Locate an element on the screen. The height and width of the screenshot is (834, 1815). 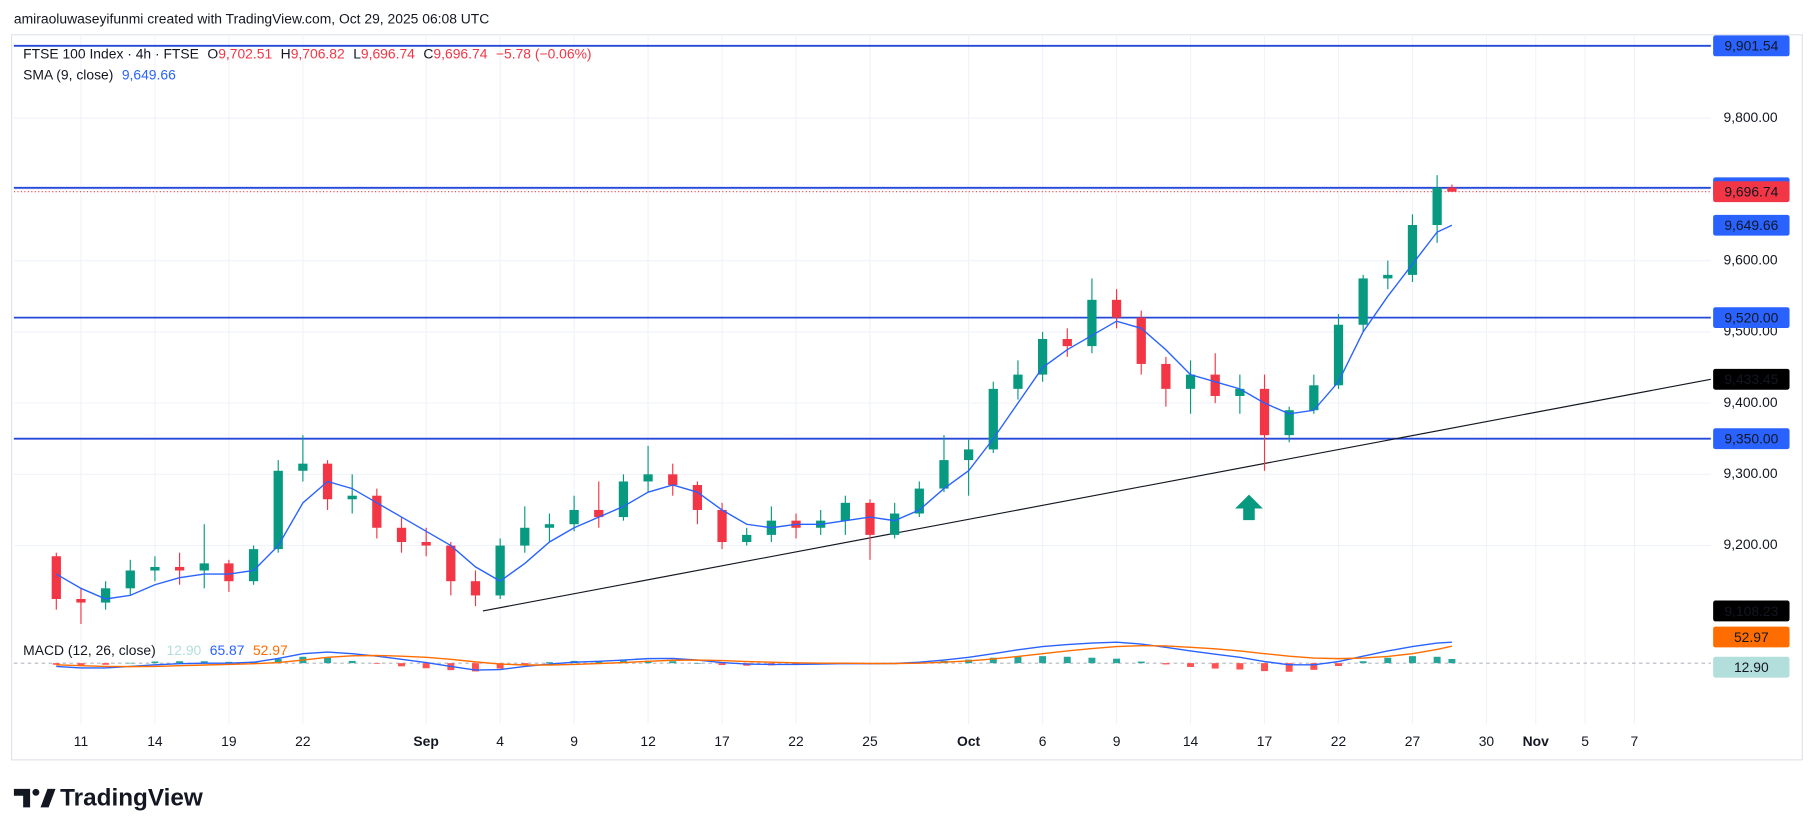
price-label: 9,901.54 is located at coordinates (1751, 46).